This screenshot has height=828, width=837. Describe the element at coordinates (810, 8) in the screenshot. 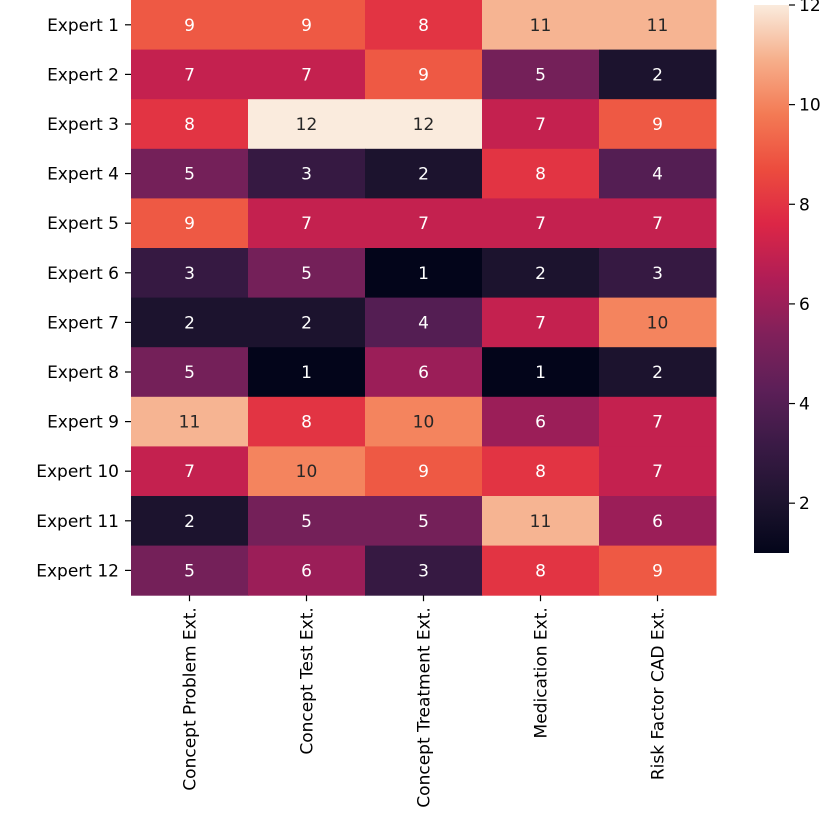

I see `colorbar-tick-label: 12` at that location.